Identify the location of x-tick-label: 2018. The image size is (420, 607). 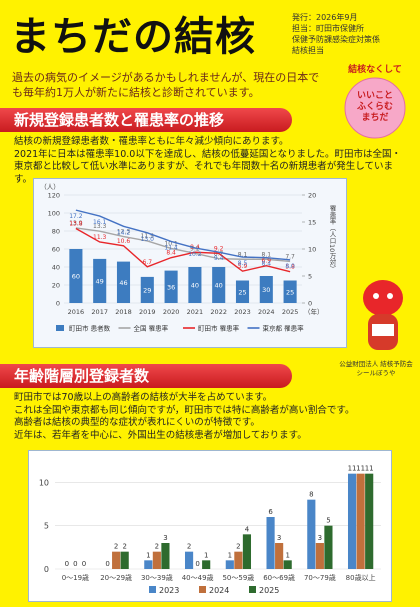
(123, 312).